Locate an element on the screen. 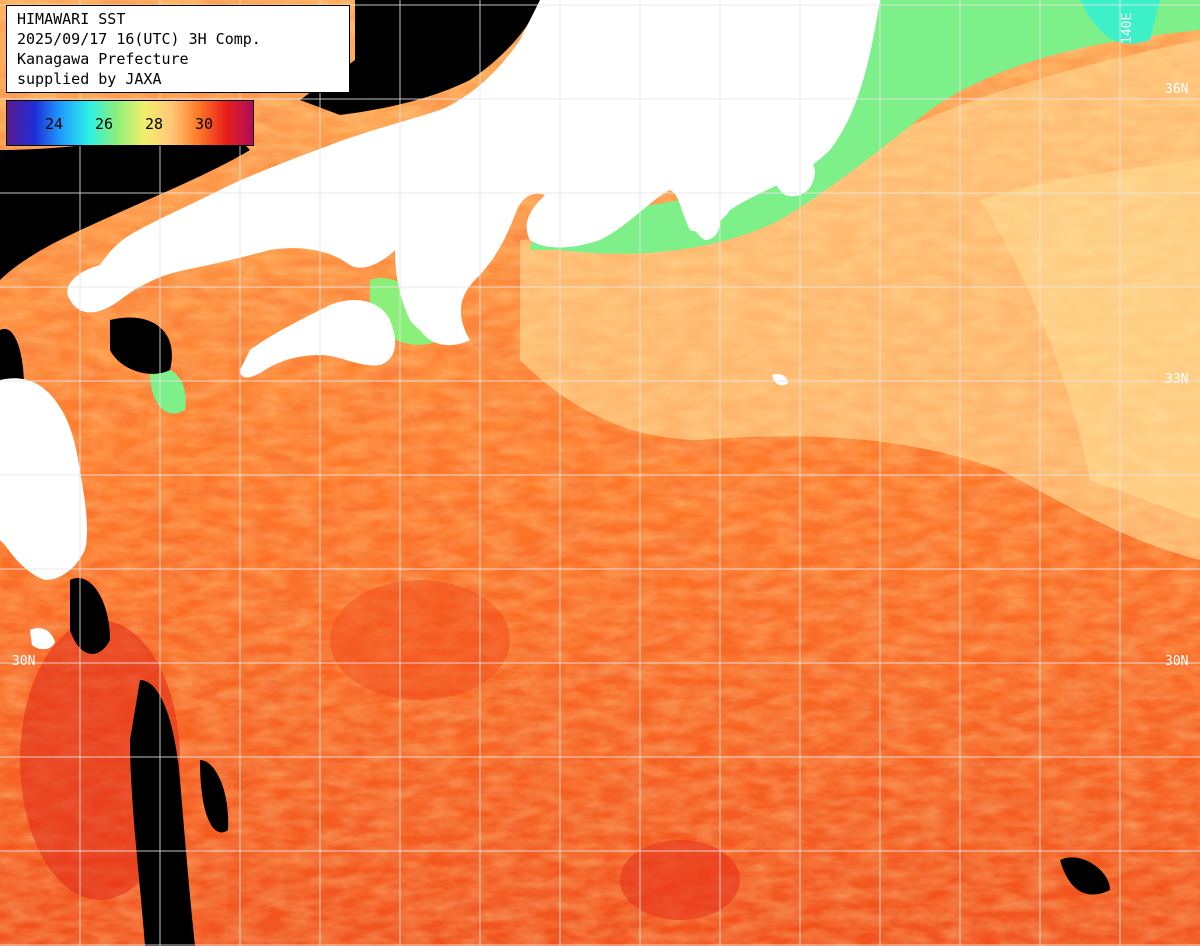 The image size is (1200, 946). lat-label-36n: 36N is located at coordinates (1177, 89).